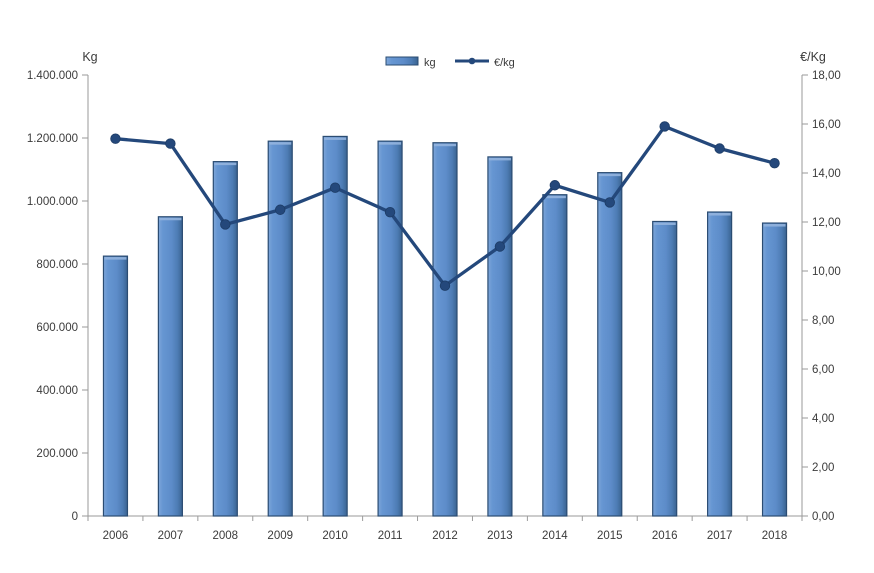 This screenshot has height=573, width=874. What do you see at coordinates (555, 185) in the screenshot?
I see `line-point-2014` at bounding box center [555, 185].